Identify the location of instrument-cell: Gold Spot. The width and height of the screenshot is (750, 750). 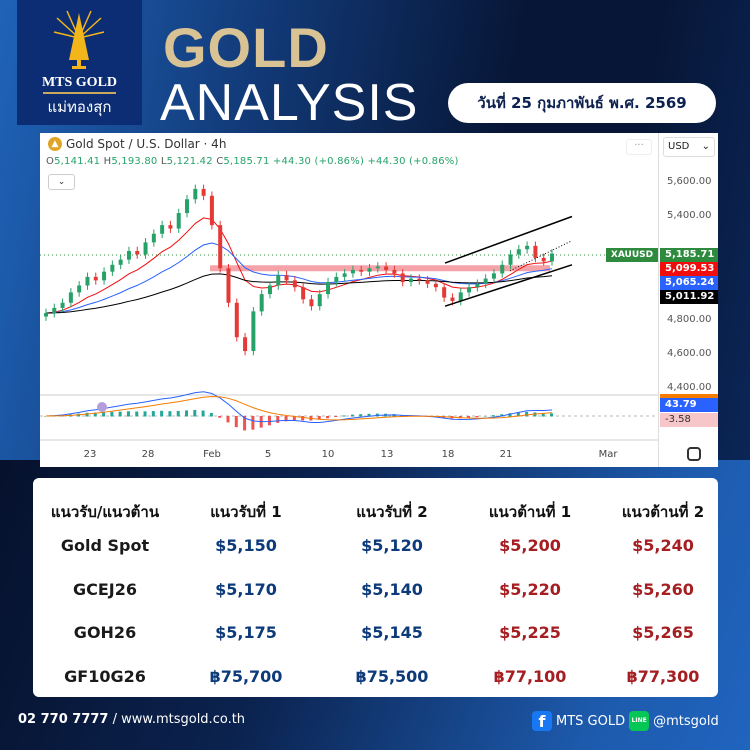
(105, 545).